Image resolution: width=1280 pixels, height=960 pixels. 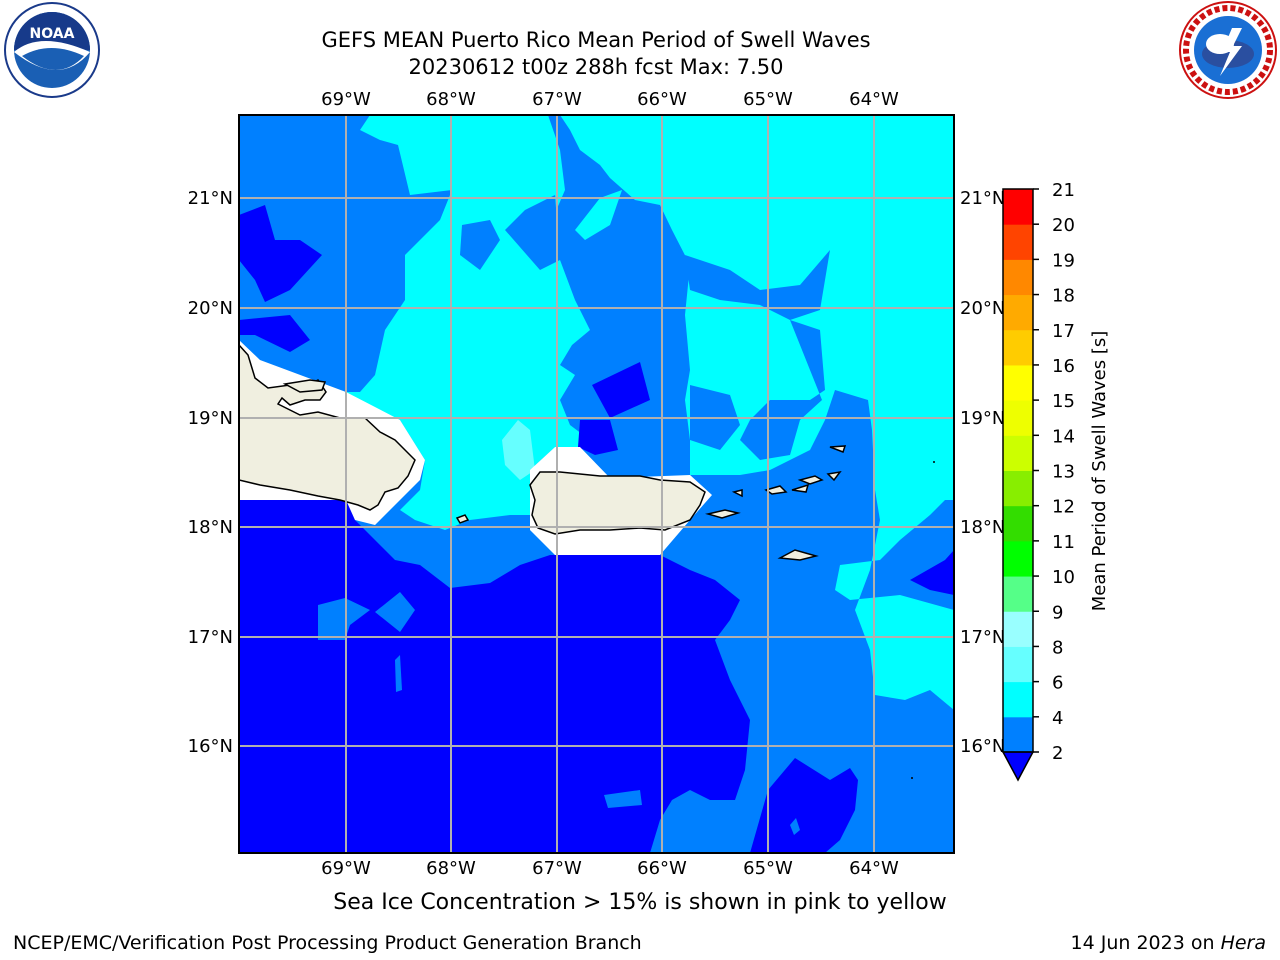 What do you see at coordinates (1057, 683) in the screenshot?
I see `colorbar-tick-label: 6` at bounding box center [1057, 683].